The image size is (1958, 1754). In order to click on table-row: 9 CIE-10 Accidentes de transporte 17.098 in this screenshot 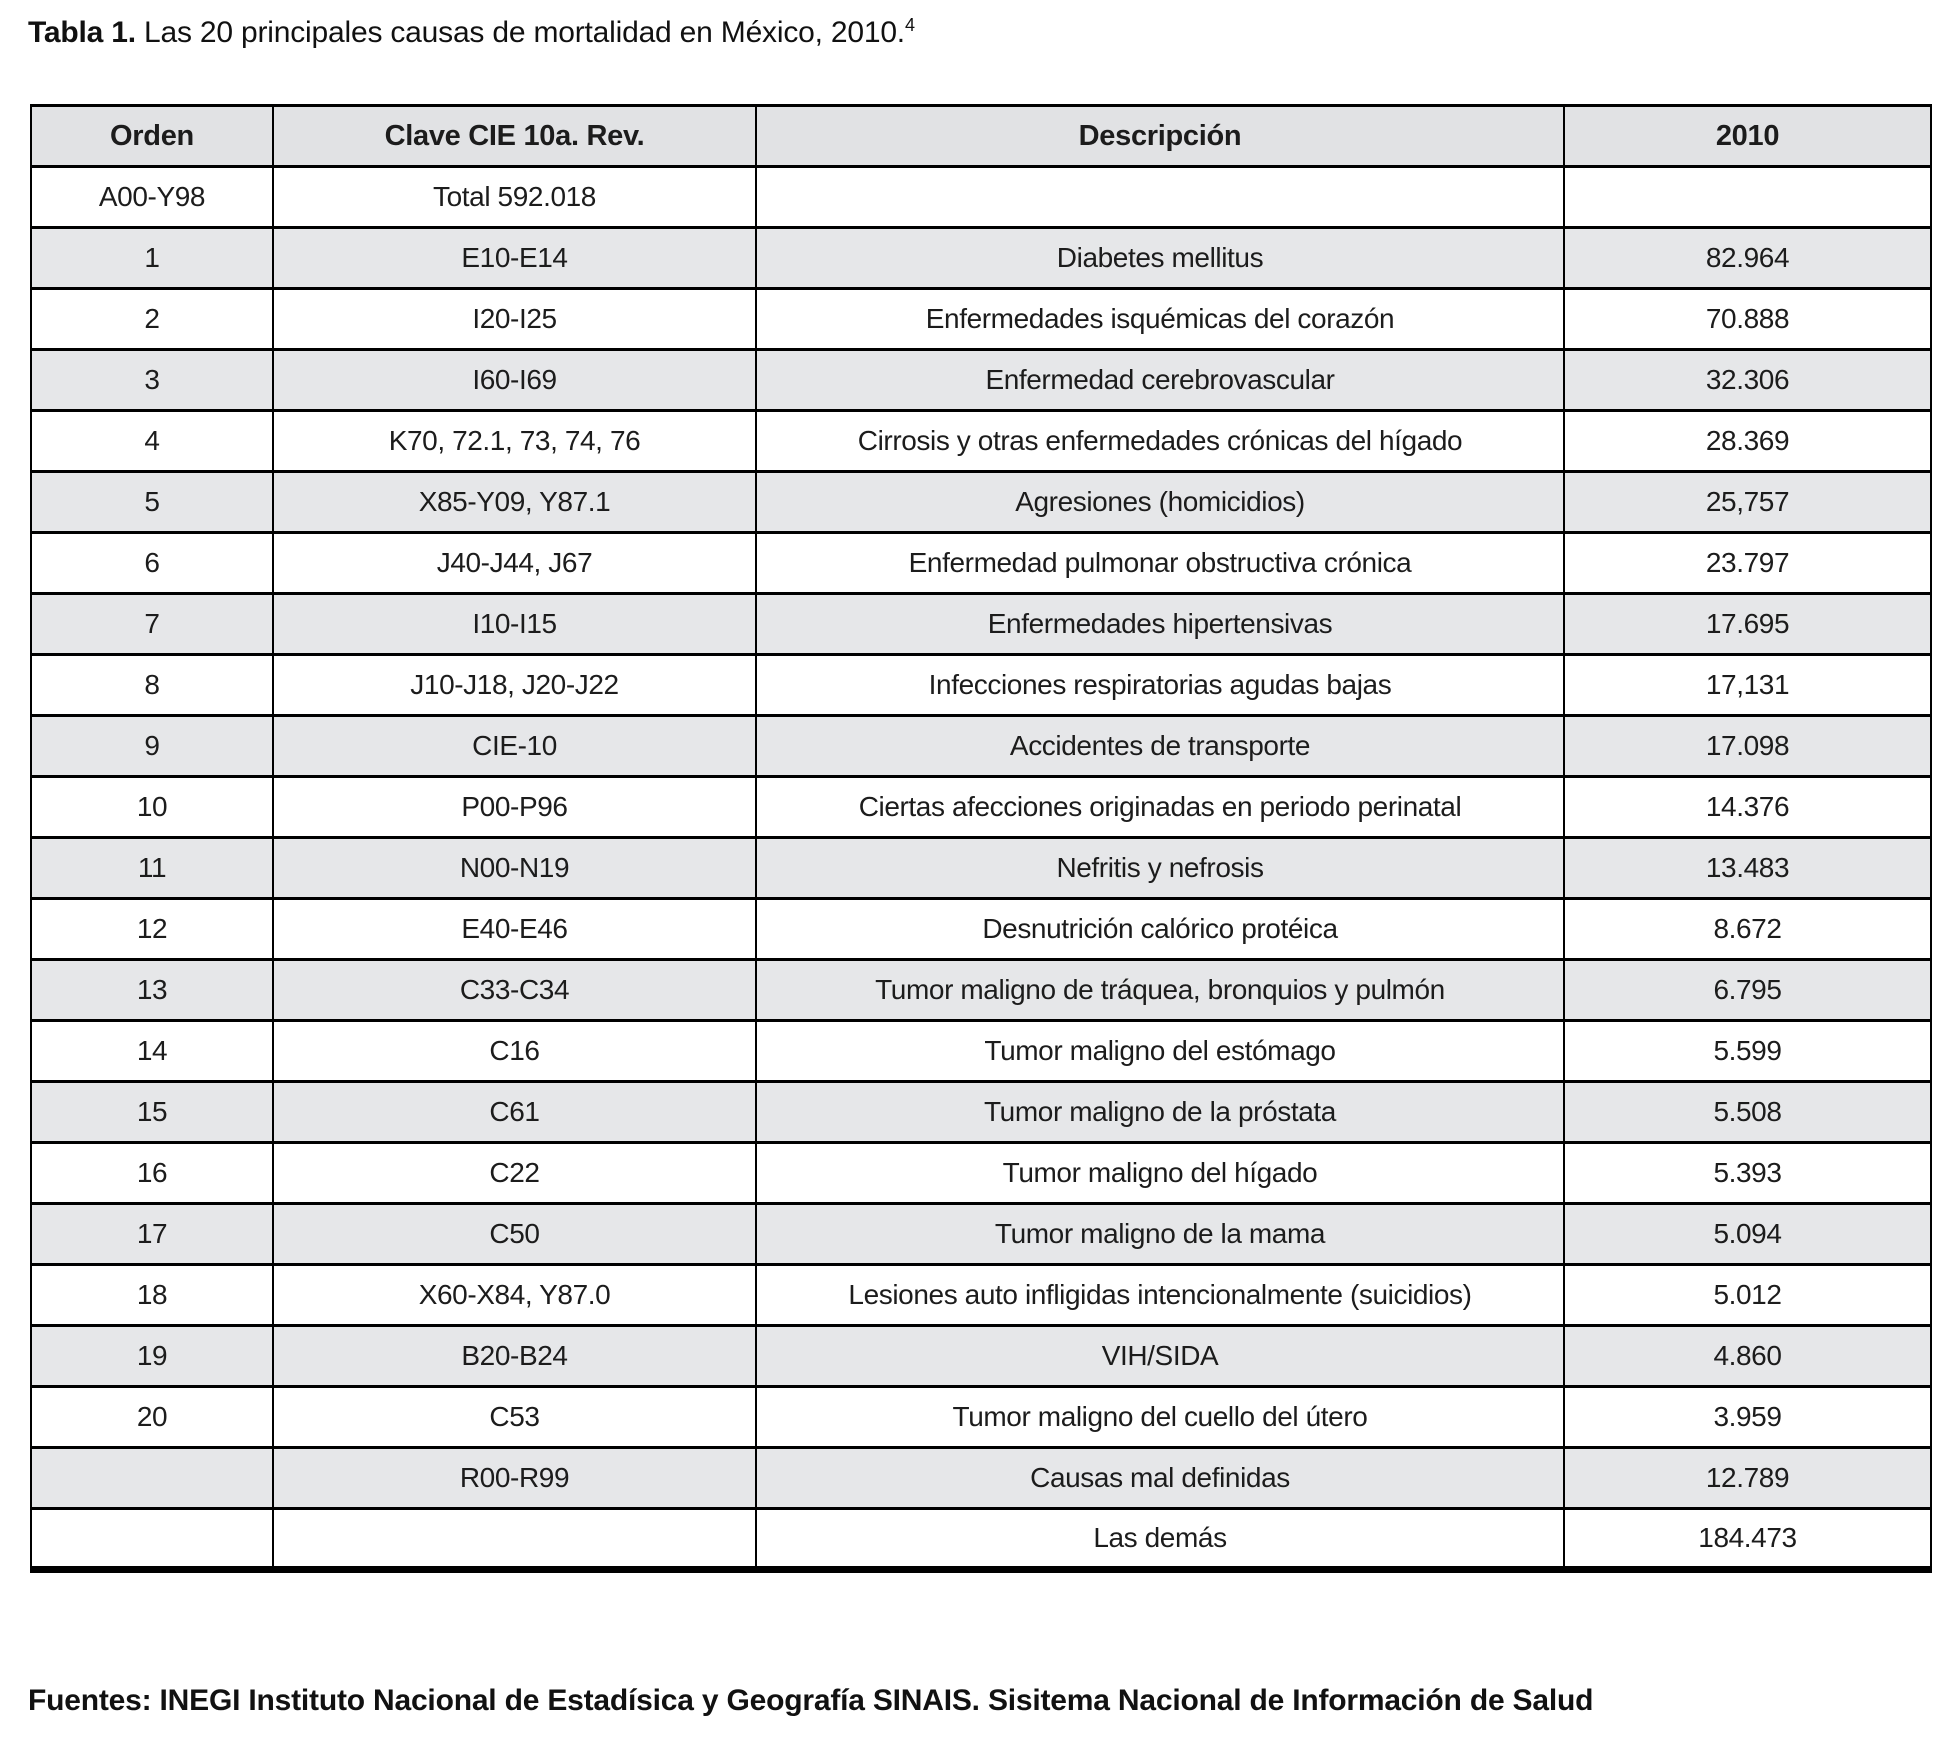, I will do `click(981, 746)`.